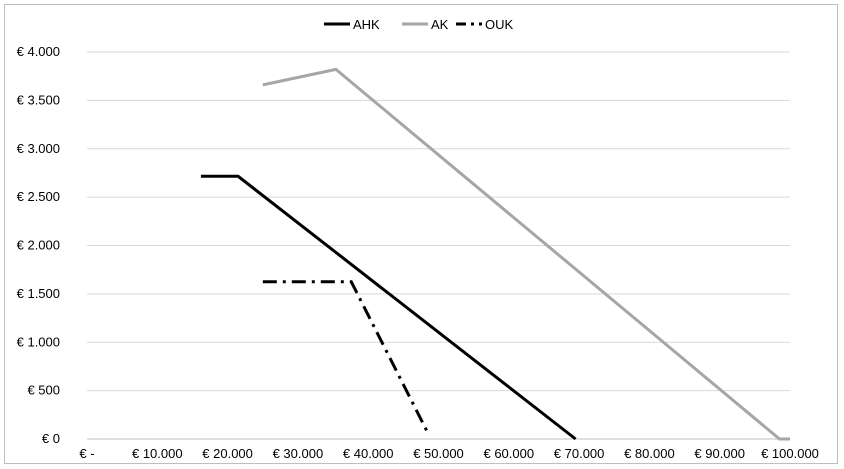 The width and height of the screenshot is (844, 469). Describe the element at coordinates (298, 453) in the screenshot. I see `x-tick-label: € 30.000` at that location.